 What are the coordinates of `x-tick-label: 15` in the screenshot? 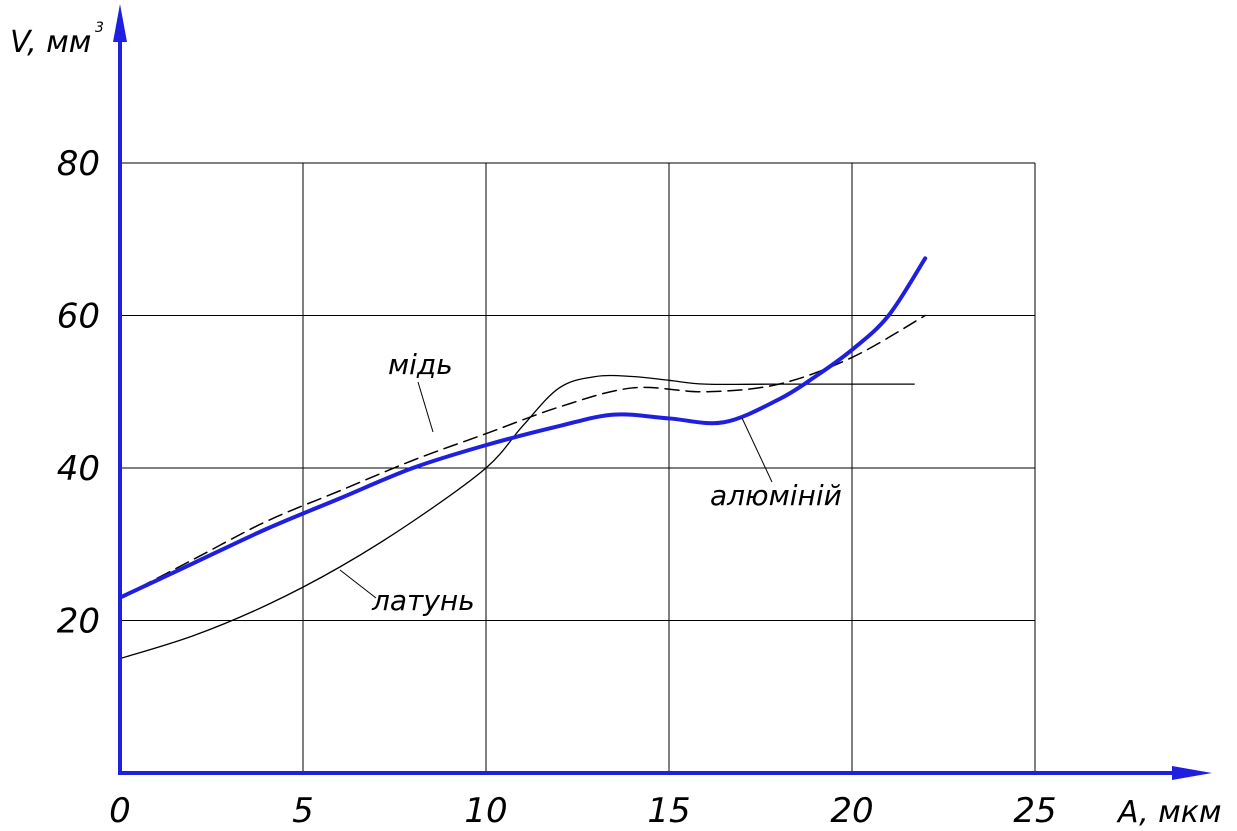 It's located at (668, 811).